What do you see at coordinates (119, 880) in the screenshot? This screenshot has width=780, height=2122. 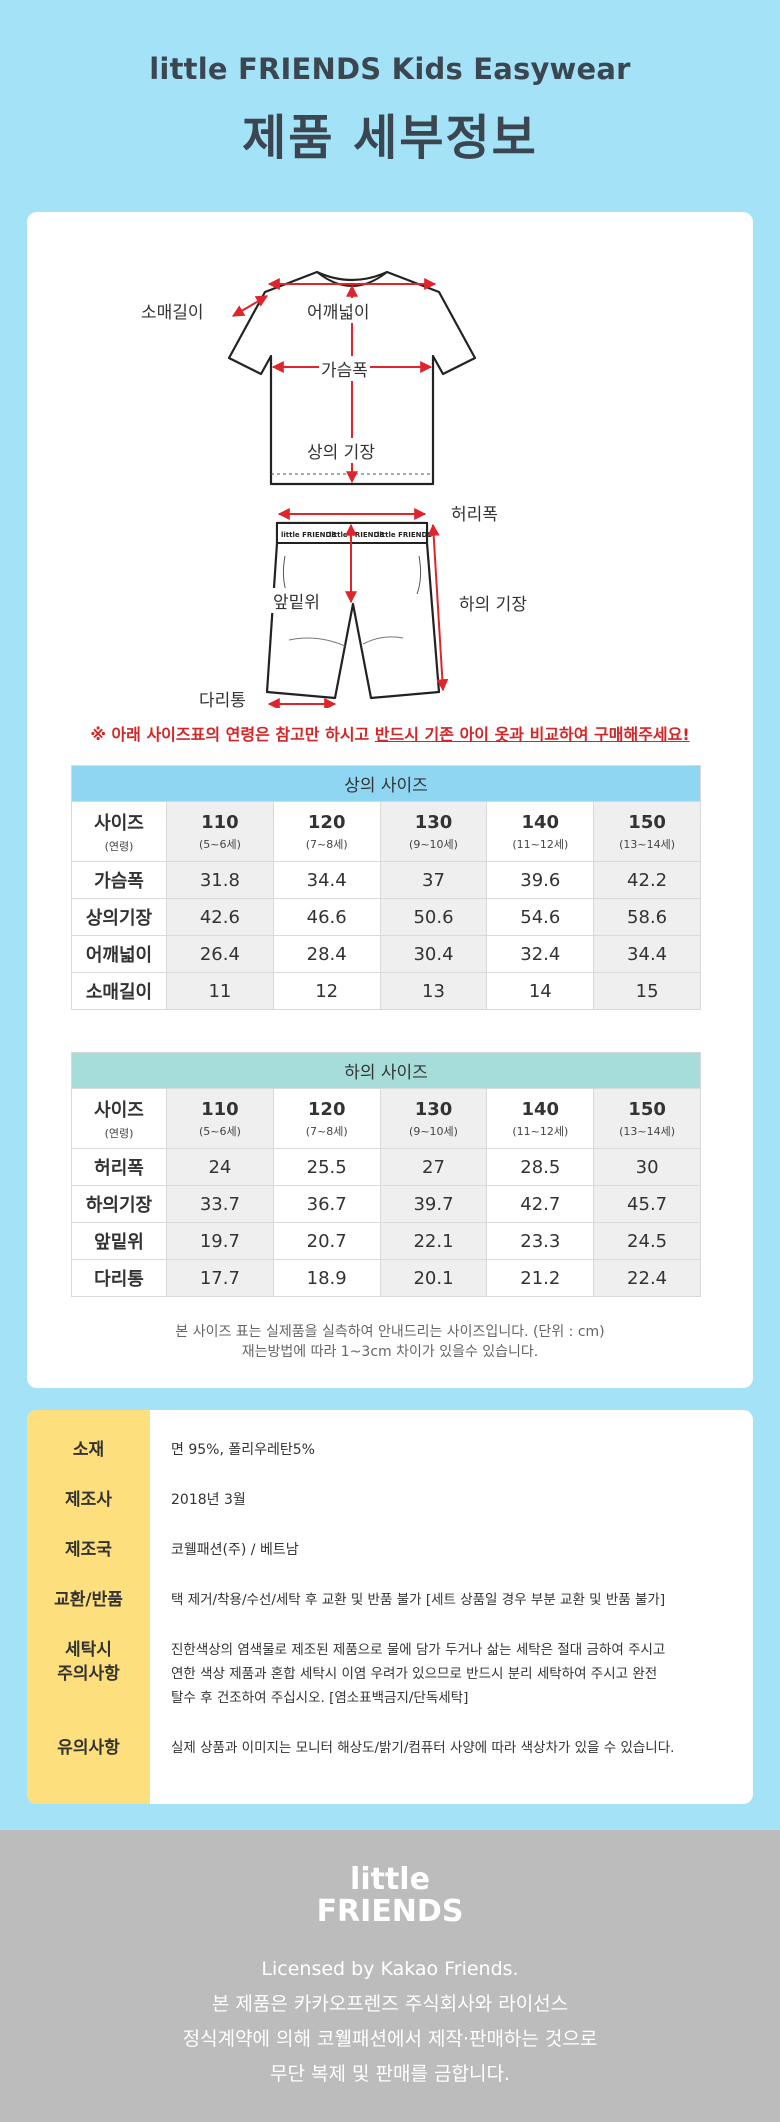 I see `row-label: 가슴폭` at bounding box center [119, 880].